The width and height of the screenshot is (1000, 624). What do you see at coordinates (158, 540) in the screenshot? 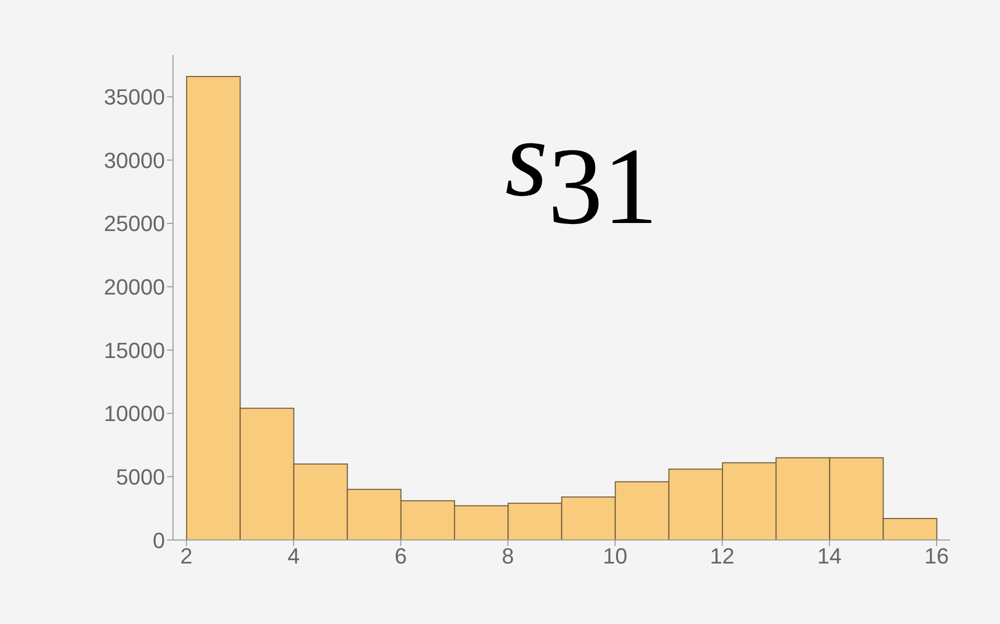
I see `y-tick-label: 0` at bounding box center [158, 540].